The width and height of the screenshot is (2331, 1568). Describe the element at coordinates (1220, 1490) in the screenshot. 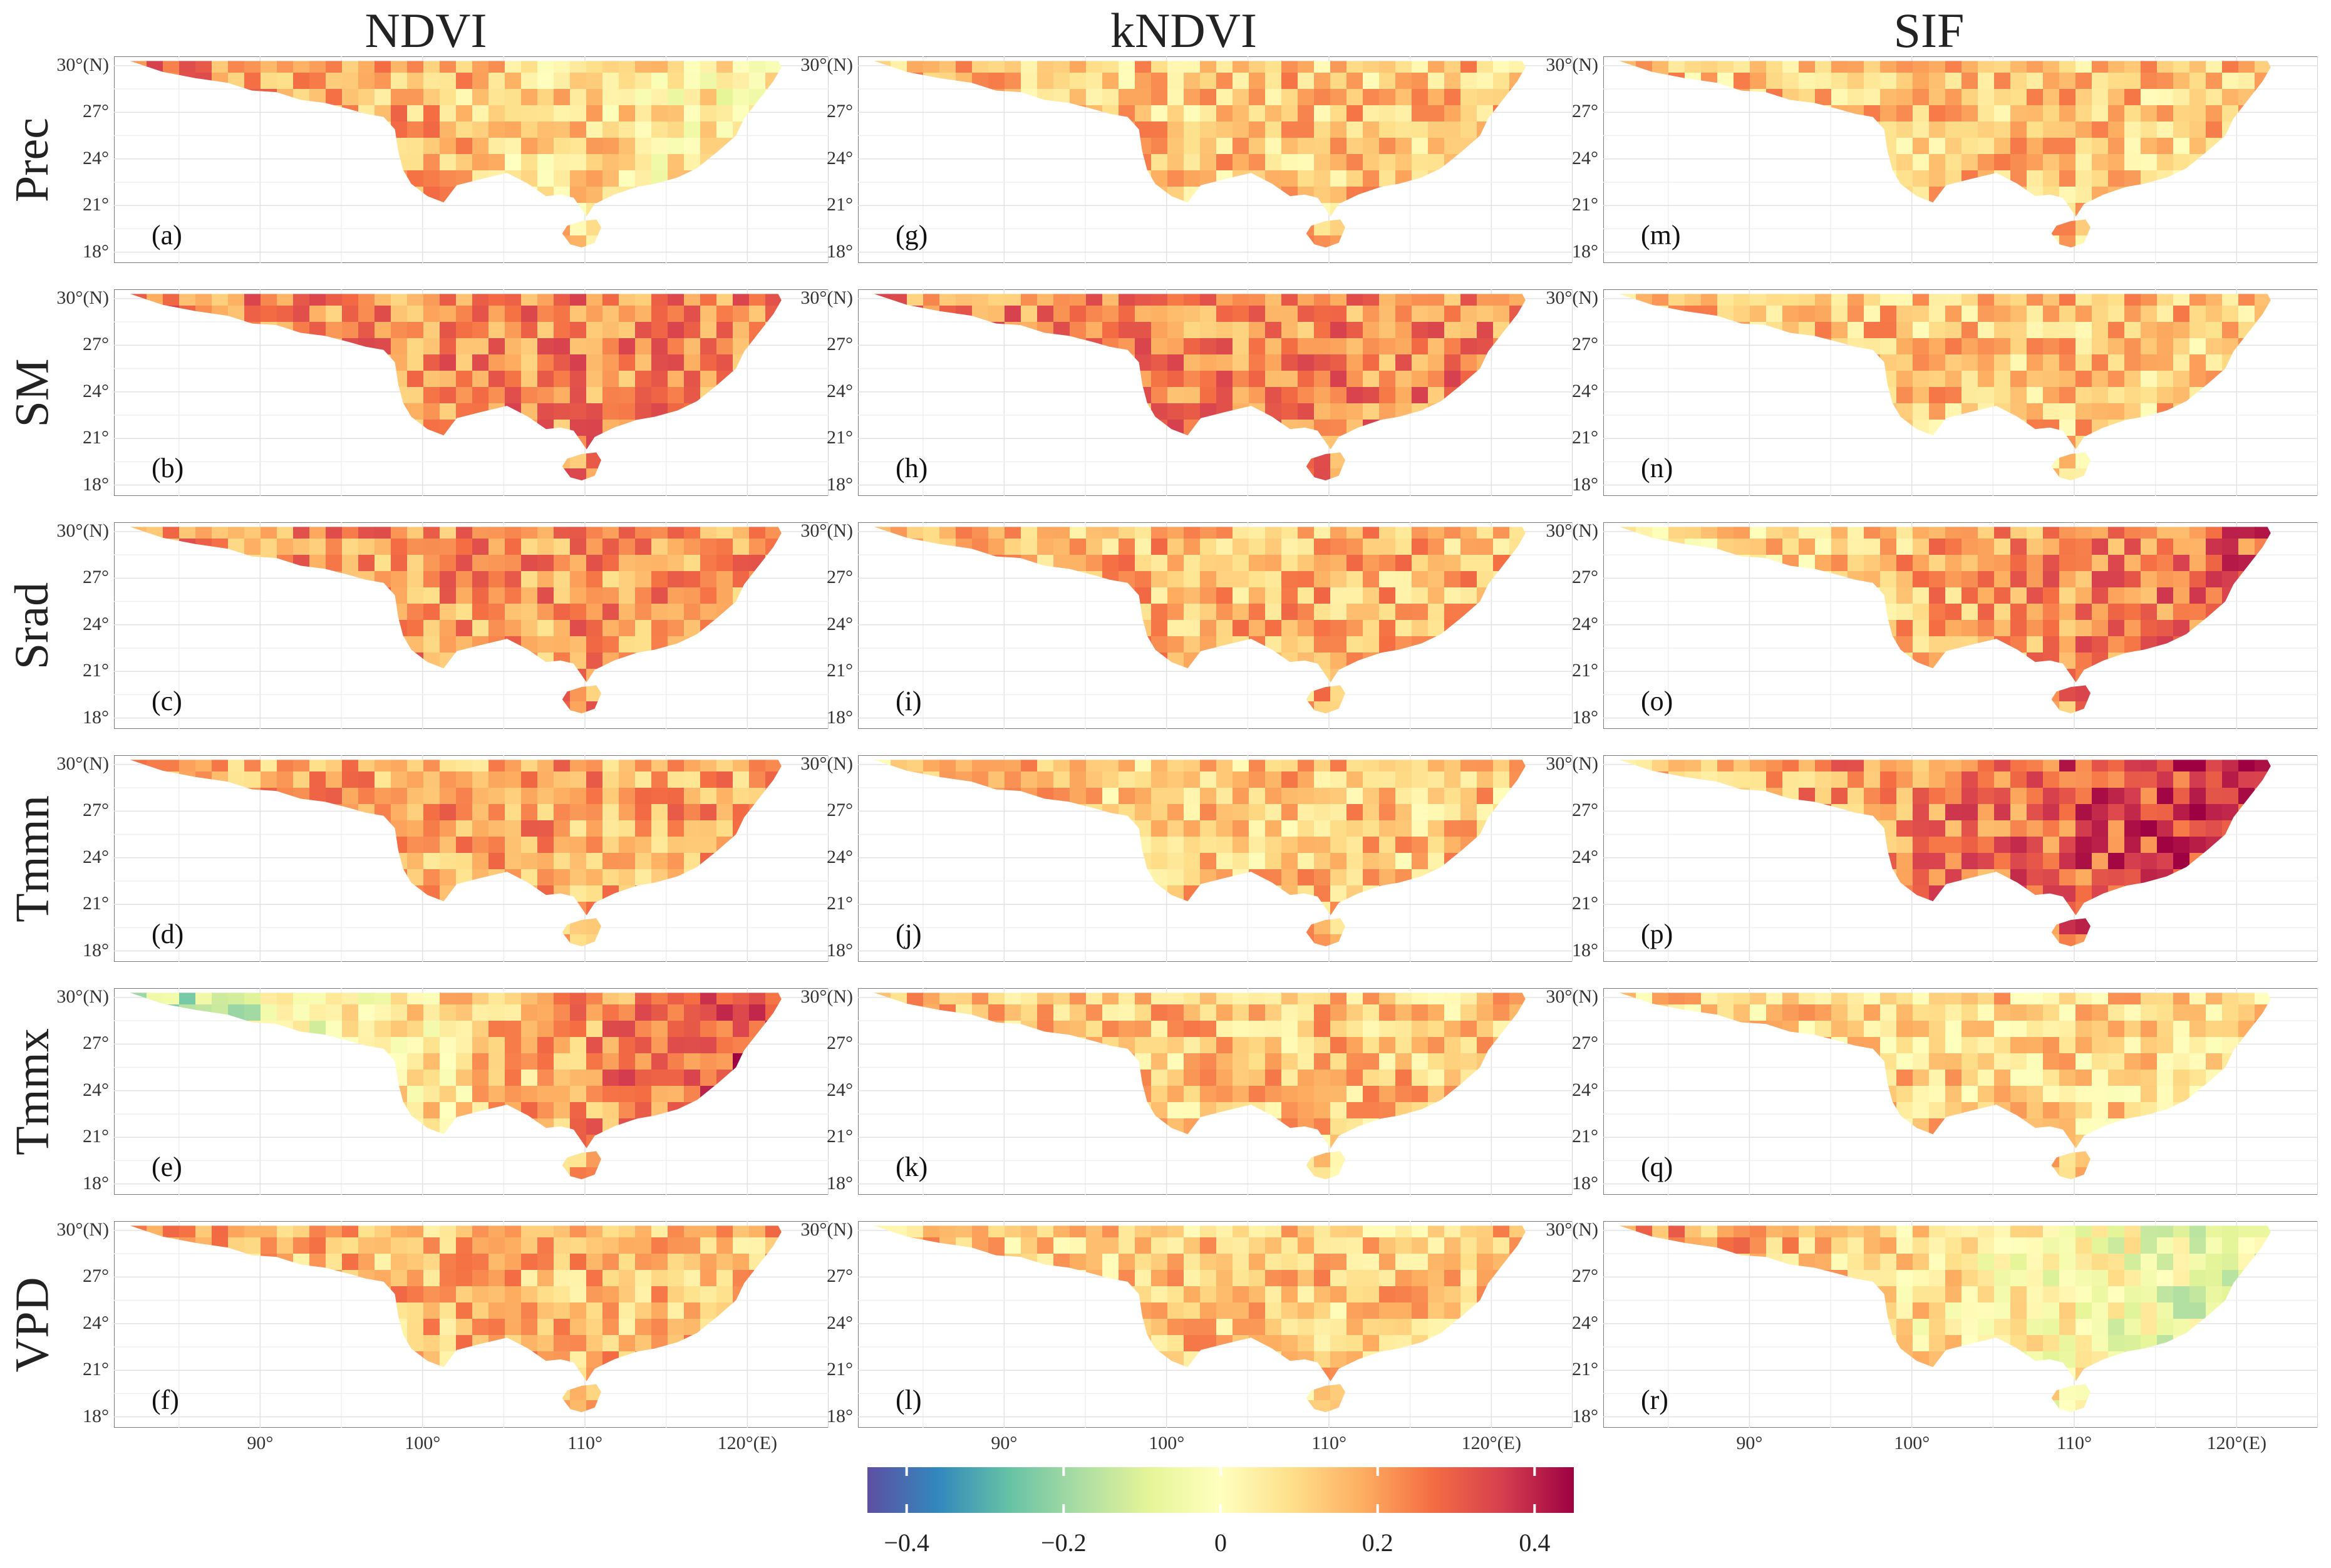

I see `colorbar-gradient` at that location.